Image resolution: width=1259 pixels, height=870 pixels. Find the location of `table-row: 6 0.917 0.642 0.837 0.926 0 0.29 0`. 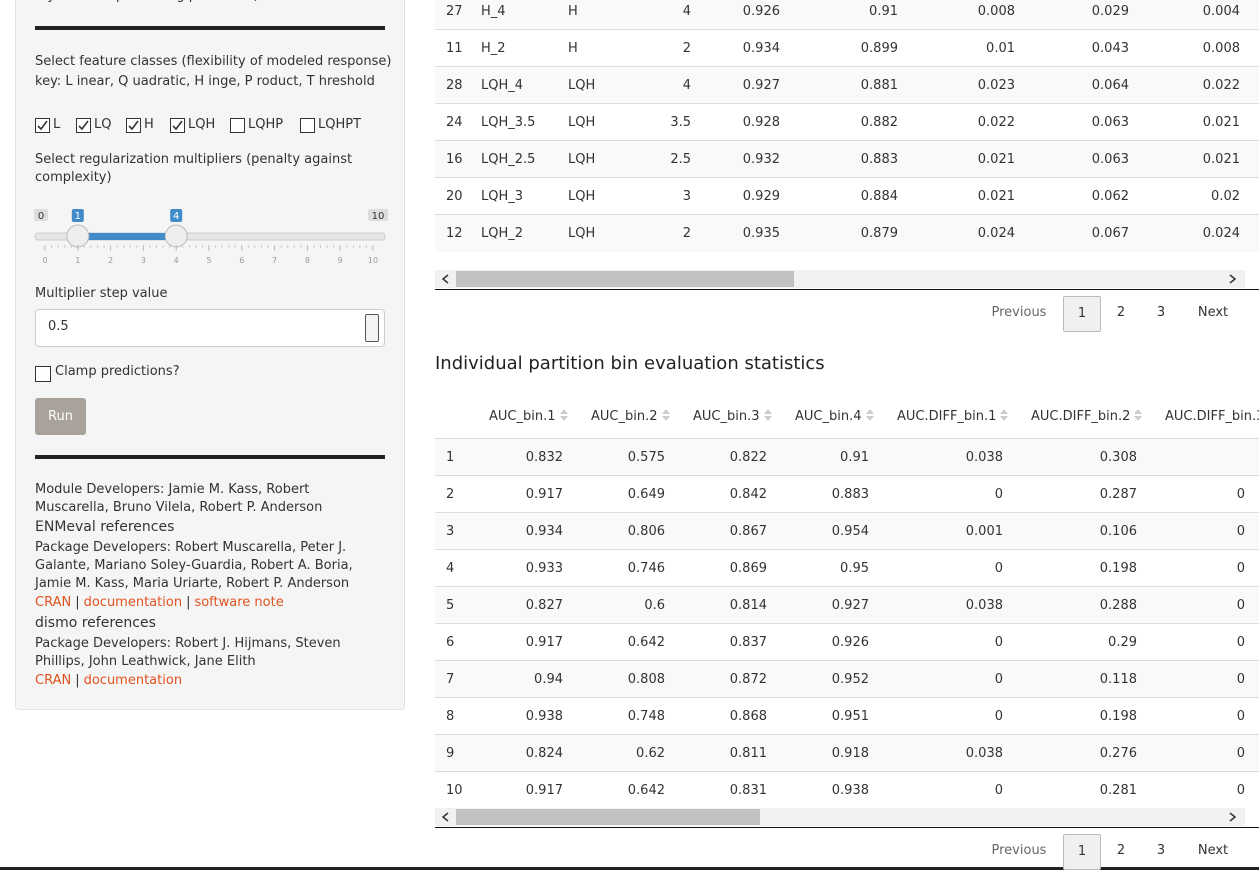

table-row: 6 0.917 0.642 0.837 0.926 0 0.29 0 is located at coordinates (847, 642).